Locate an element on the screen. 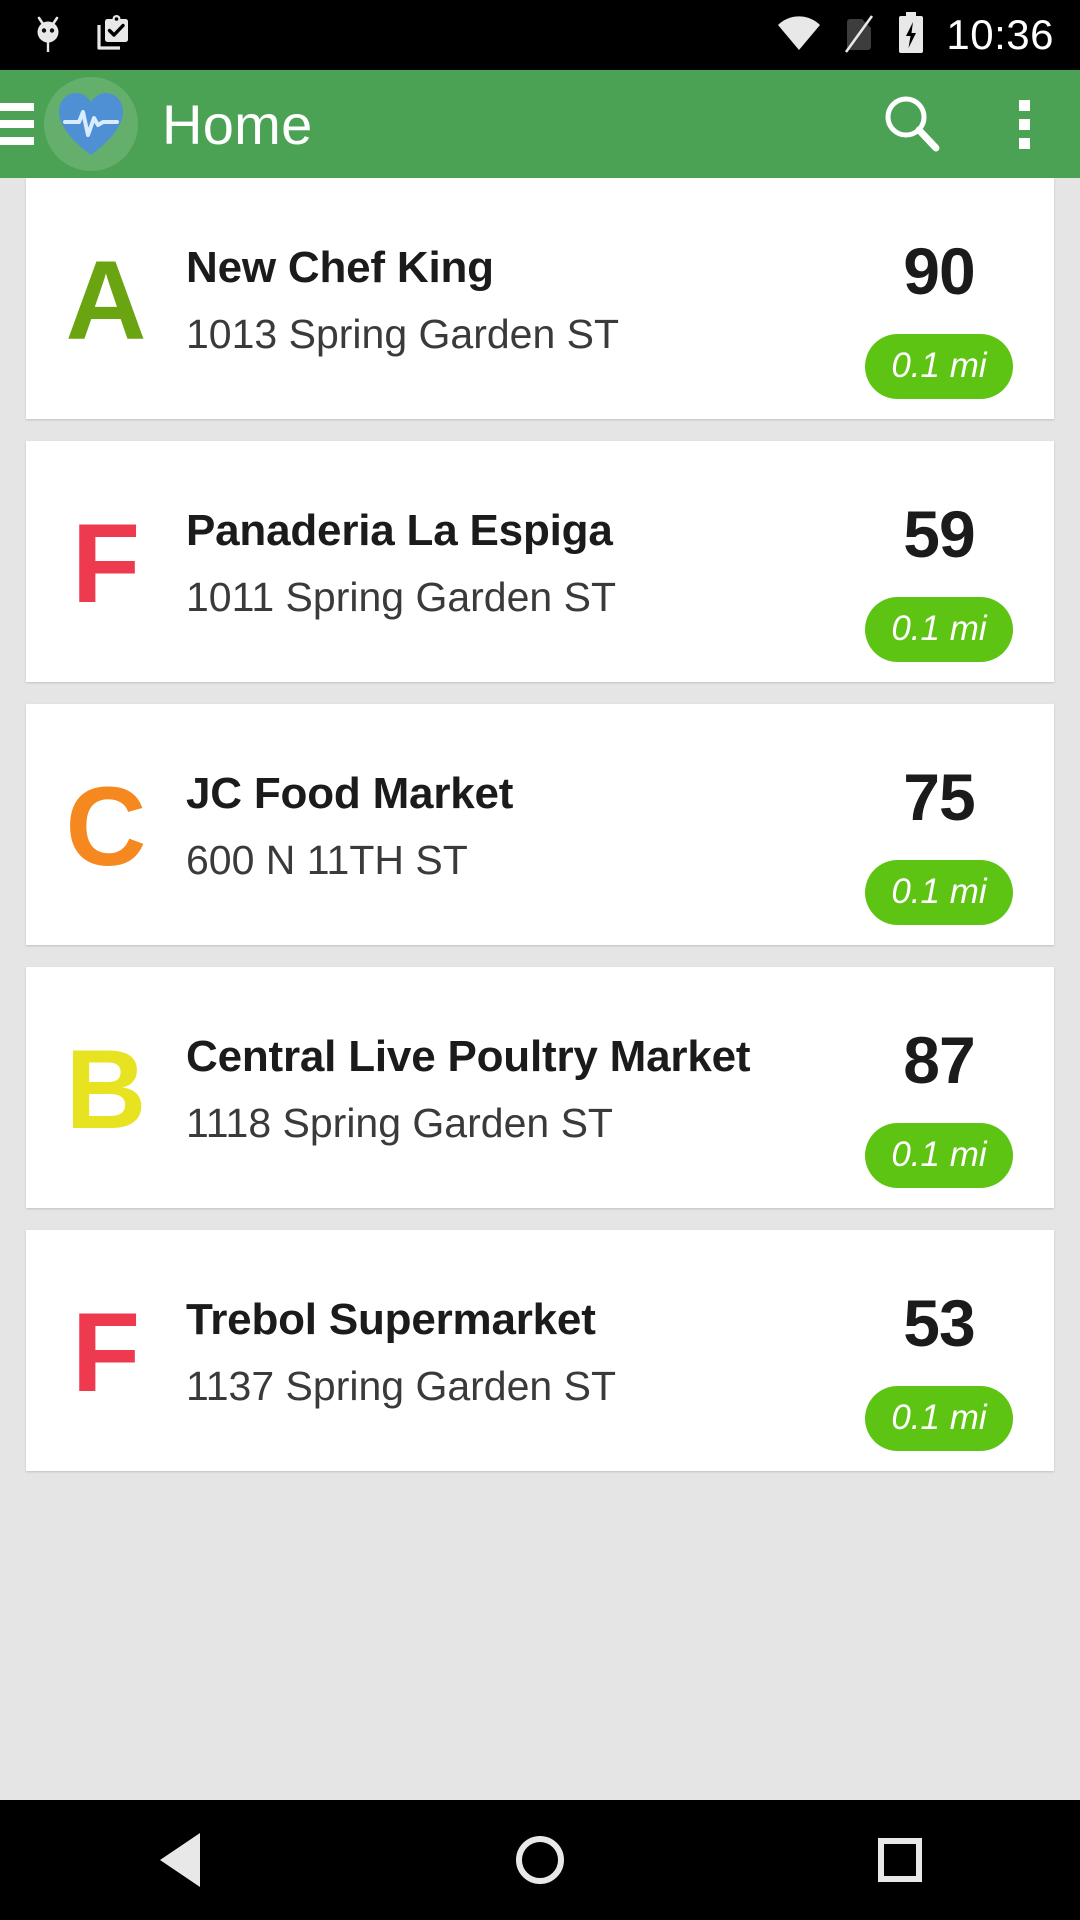  score-and-distance: 53 0.1 mi is located at coordinates (939, 1349).